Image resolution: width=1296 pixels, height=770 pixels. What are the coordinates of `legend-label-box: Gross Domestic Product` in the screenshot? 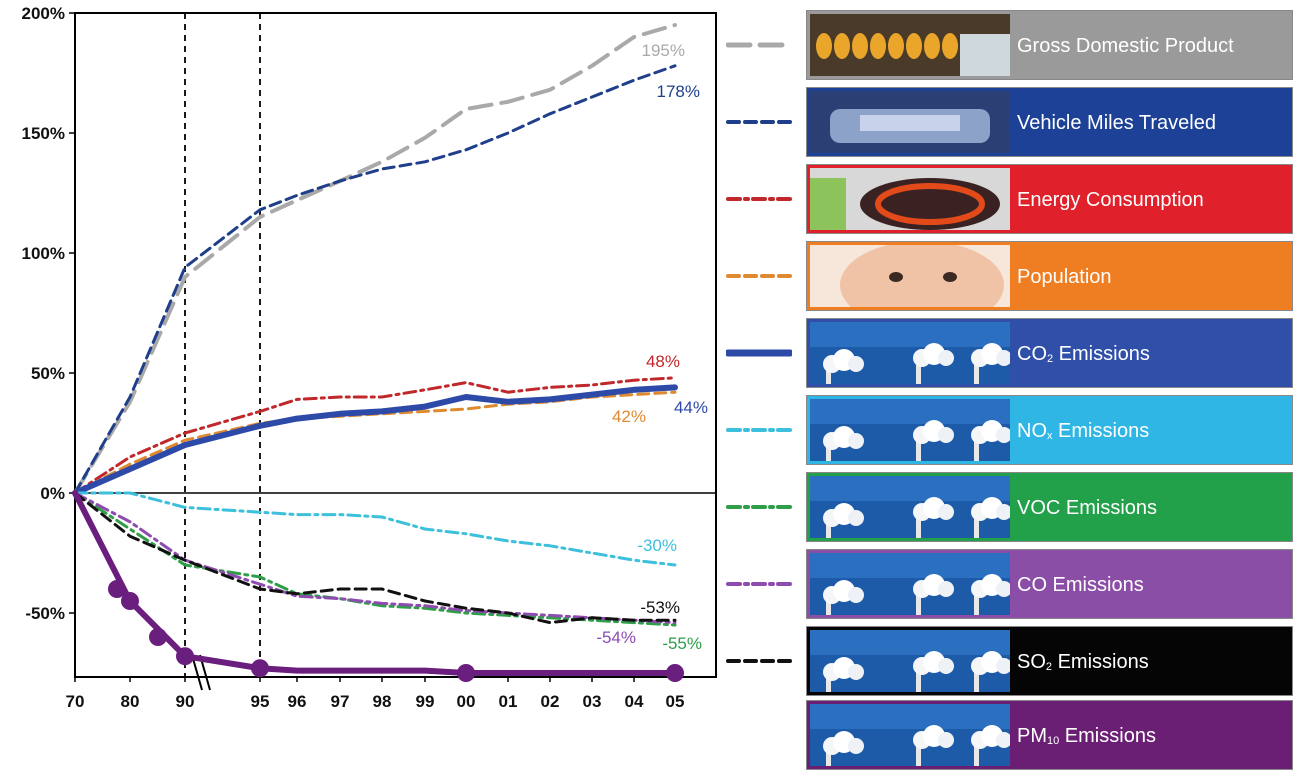 It's located at (1049, 45).